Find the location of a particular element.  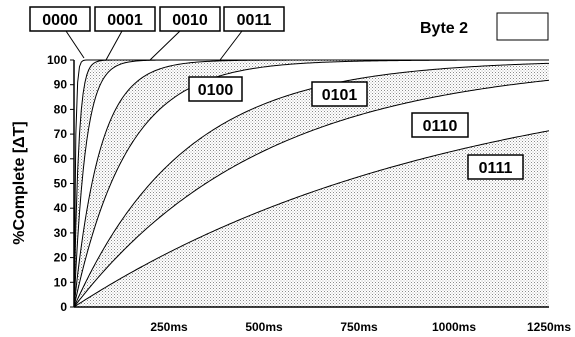

series-label-0011: 0011 is located at coordinates (254, 20).